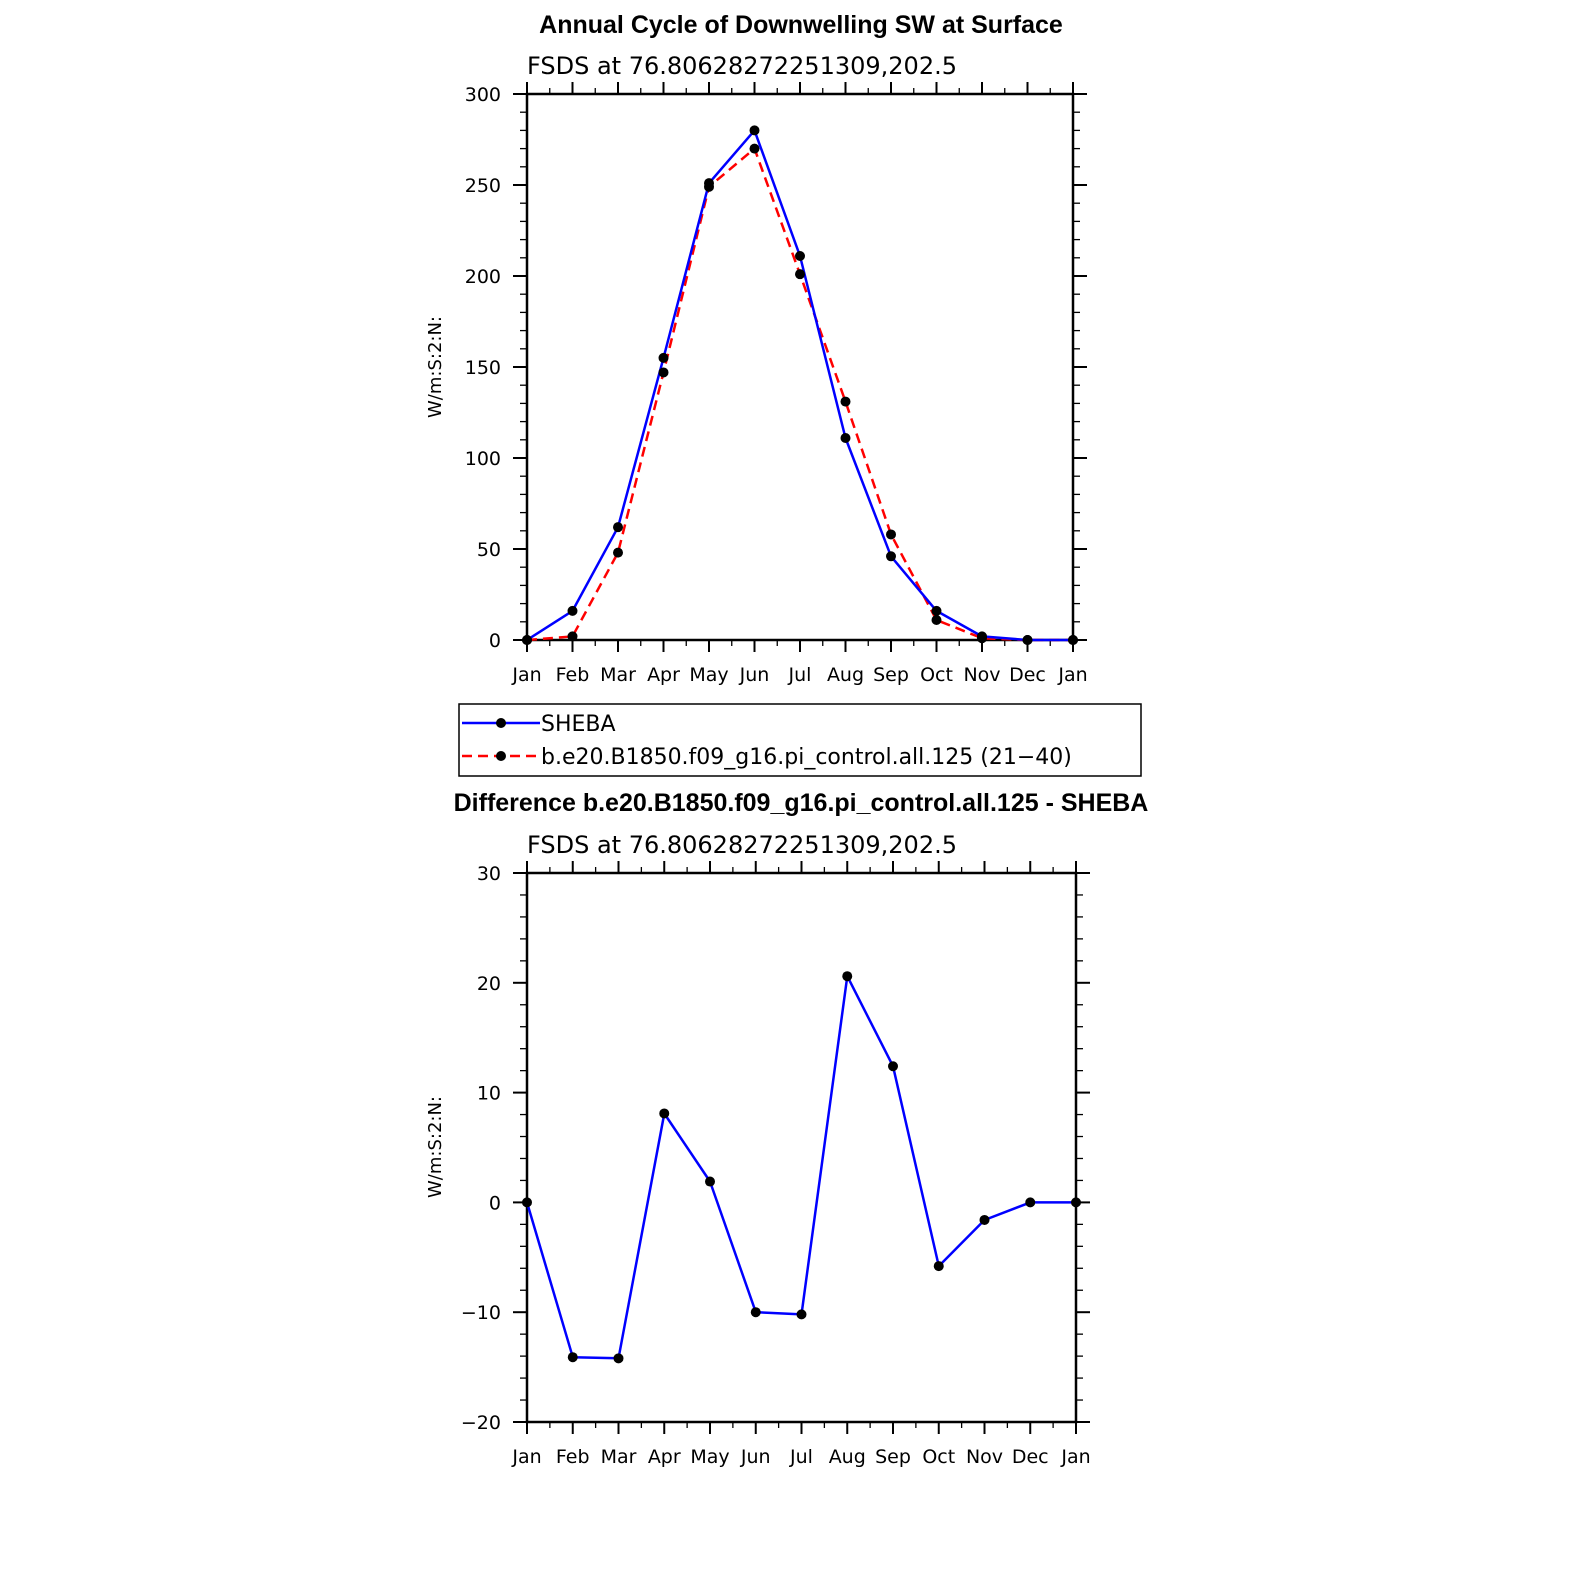 Image resolution: width=1574 pixels, height=1574 pixels. I want to click on chart1-y-tick-label: 0, so click(495, 641).